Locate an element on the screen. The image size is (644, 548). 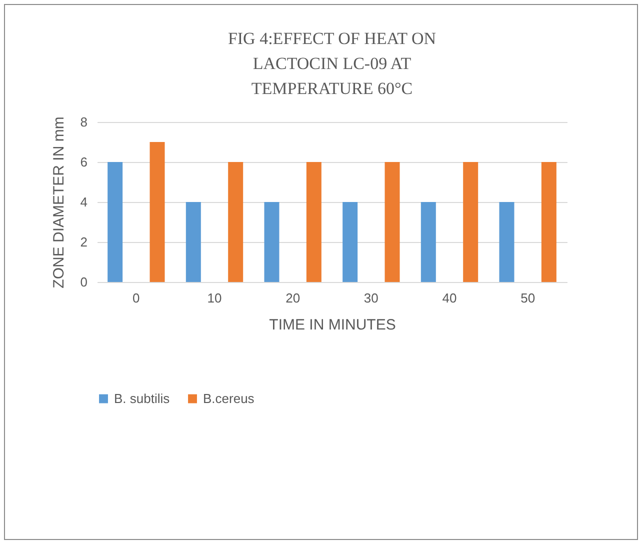
x-tick-label: 30 is located at coordinates (371, 298).